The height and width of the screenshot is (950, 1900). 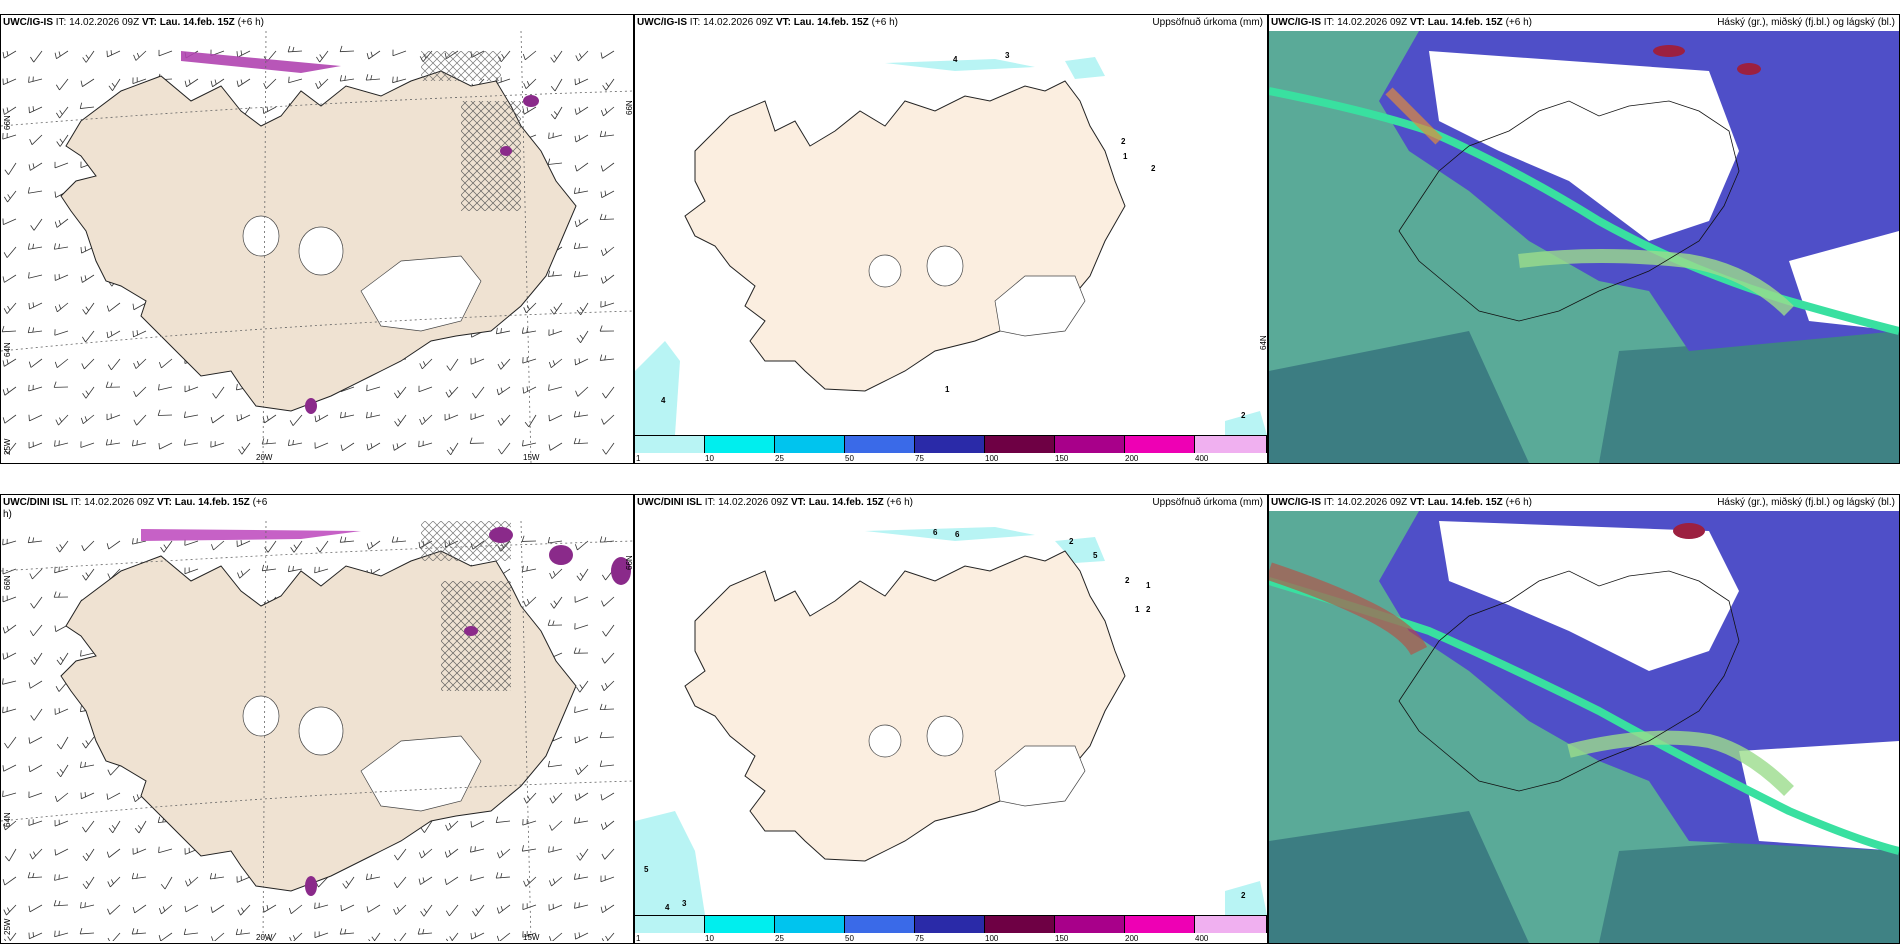 What do you see at coordinates (951, 449) in the screenshot?
I see `precip-colorbar: 1 10 25 50 75 100 150 200 400` at bounding box center [951, 449].